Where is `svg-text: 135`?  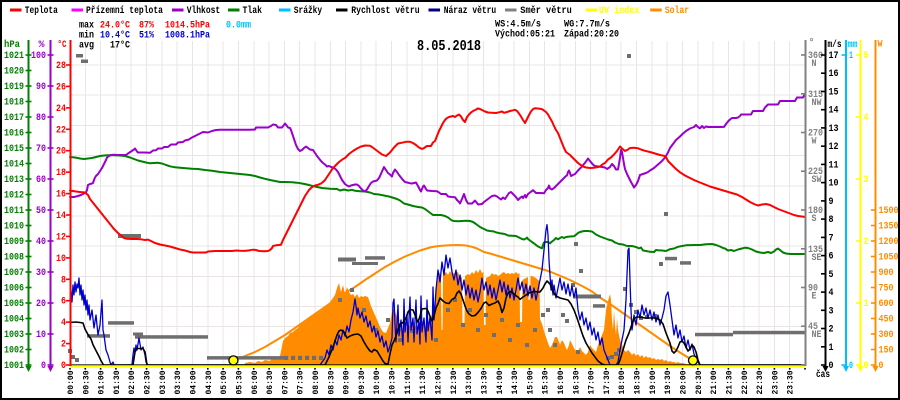 svg-text: 135 is located at coordinates (815, 250).